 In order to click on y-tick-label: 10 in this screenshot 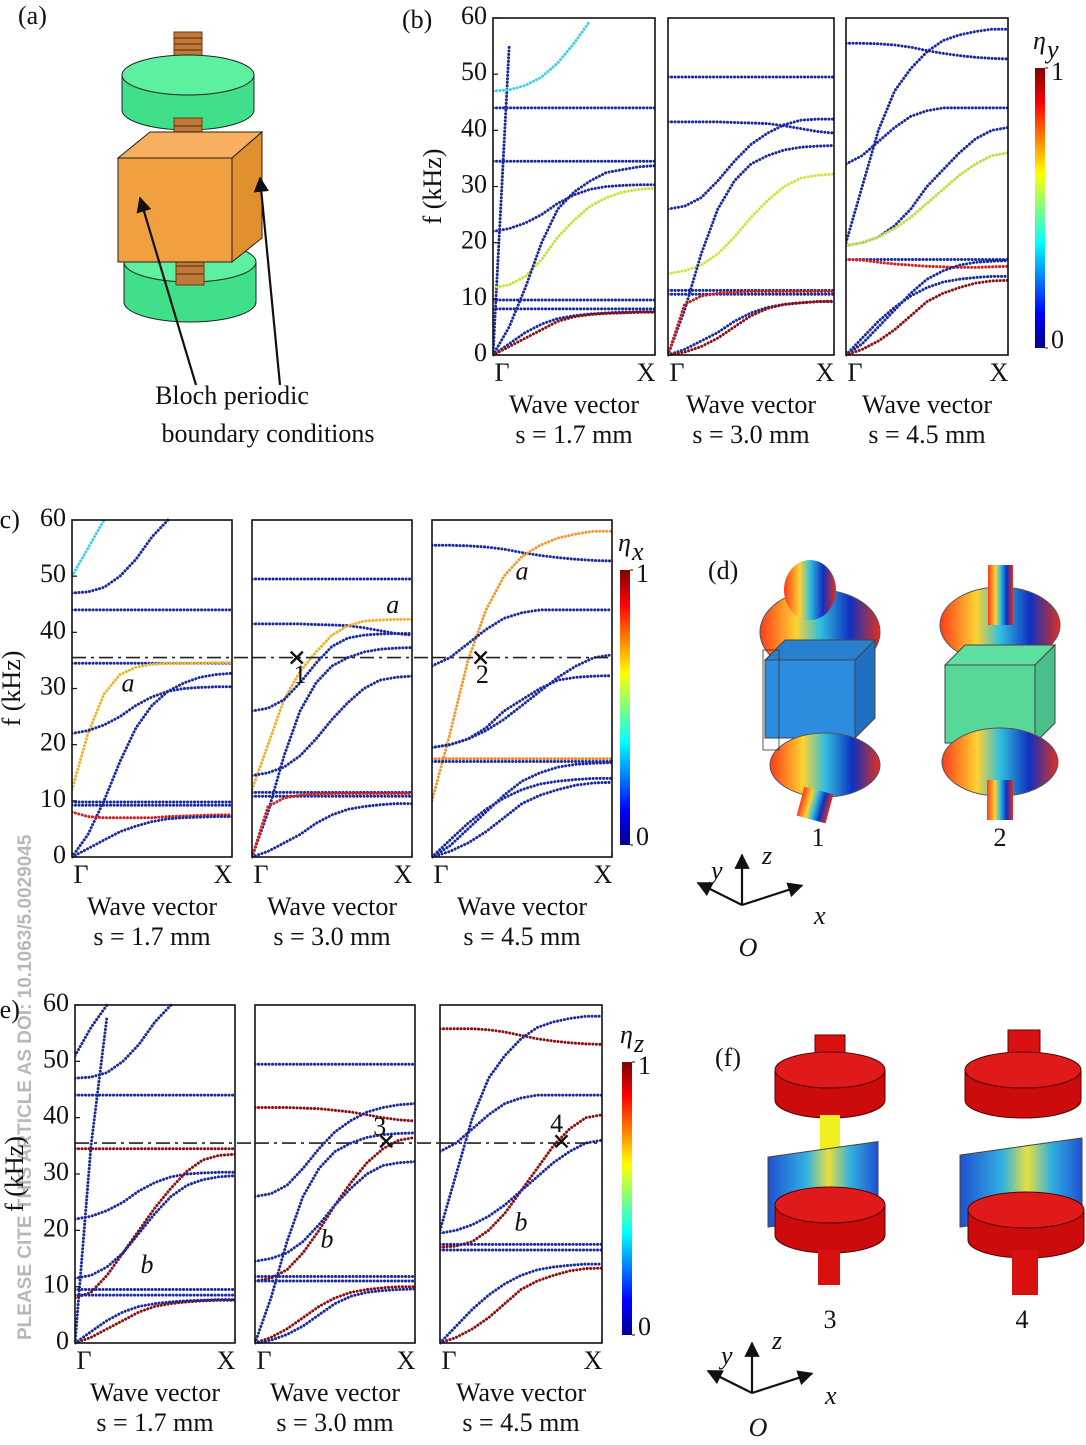, I will do `click(56, 1284)`.